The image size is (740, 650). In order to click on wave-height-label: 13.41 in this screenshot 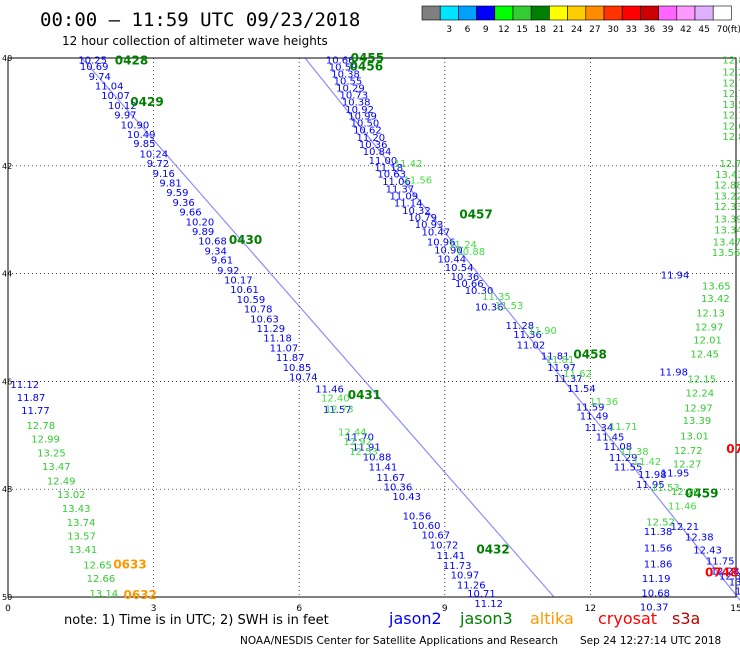, I will do `click(83, 550)`.